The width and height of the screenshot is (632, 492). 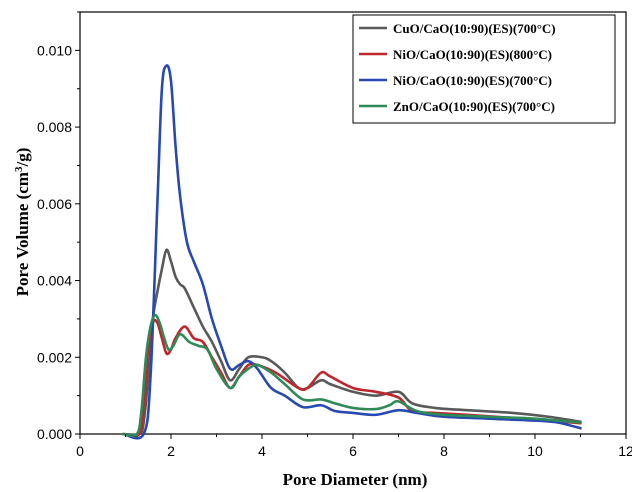 What do you see at coordinates (22, 234) in the screenshot?
I see `y-axis-title-part: Pore Volume (cm` at bounding box center [22, 234].